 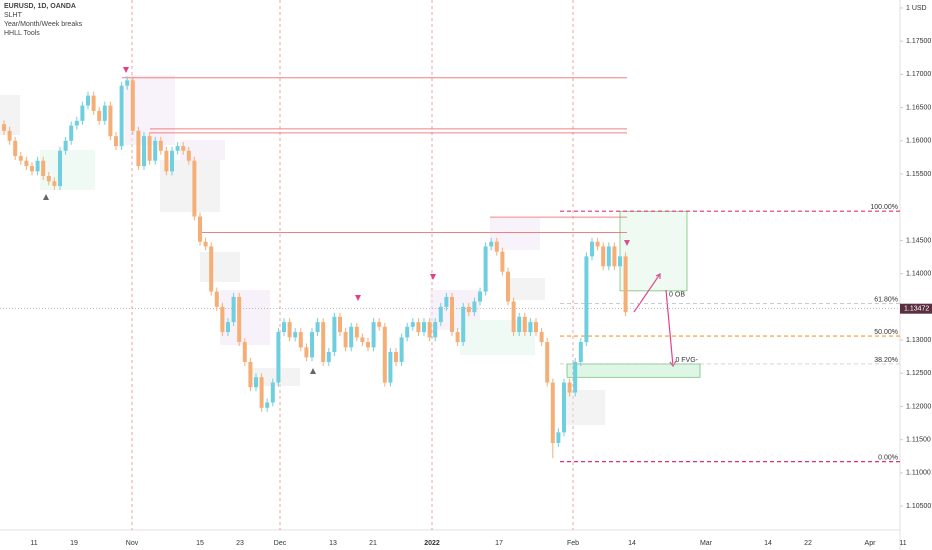 I want to click on projection-arrows, so click(x=655, y=320).